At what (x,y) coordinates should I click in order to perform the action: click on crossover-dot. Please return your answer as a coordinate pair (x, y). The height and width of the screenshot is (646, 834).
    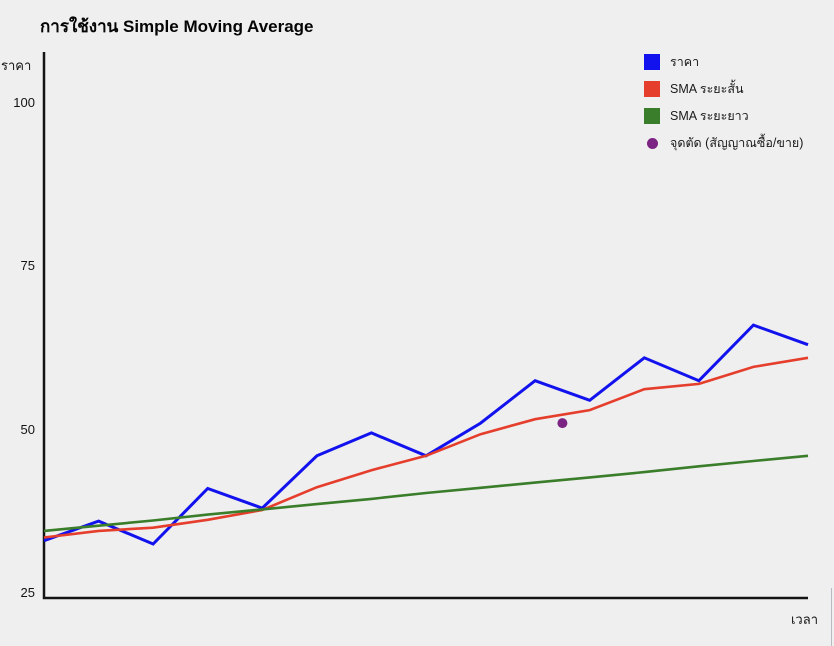
    Looking at the image, I should click on (562, 423).